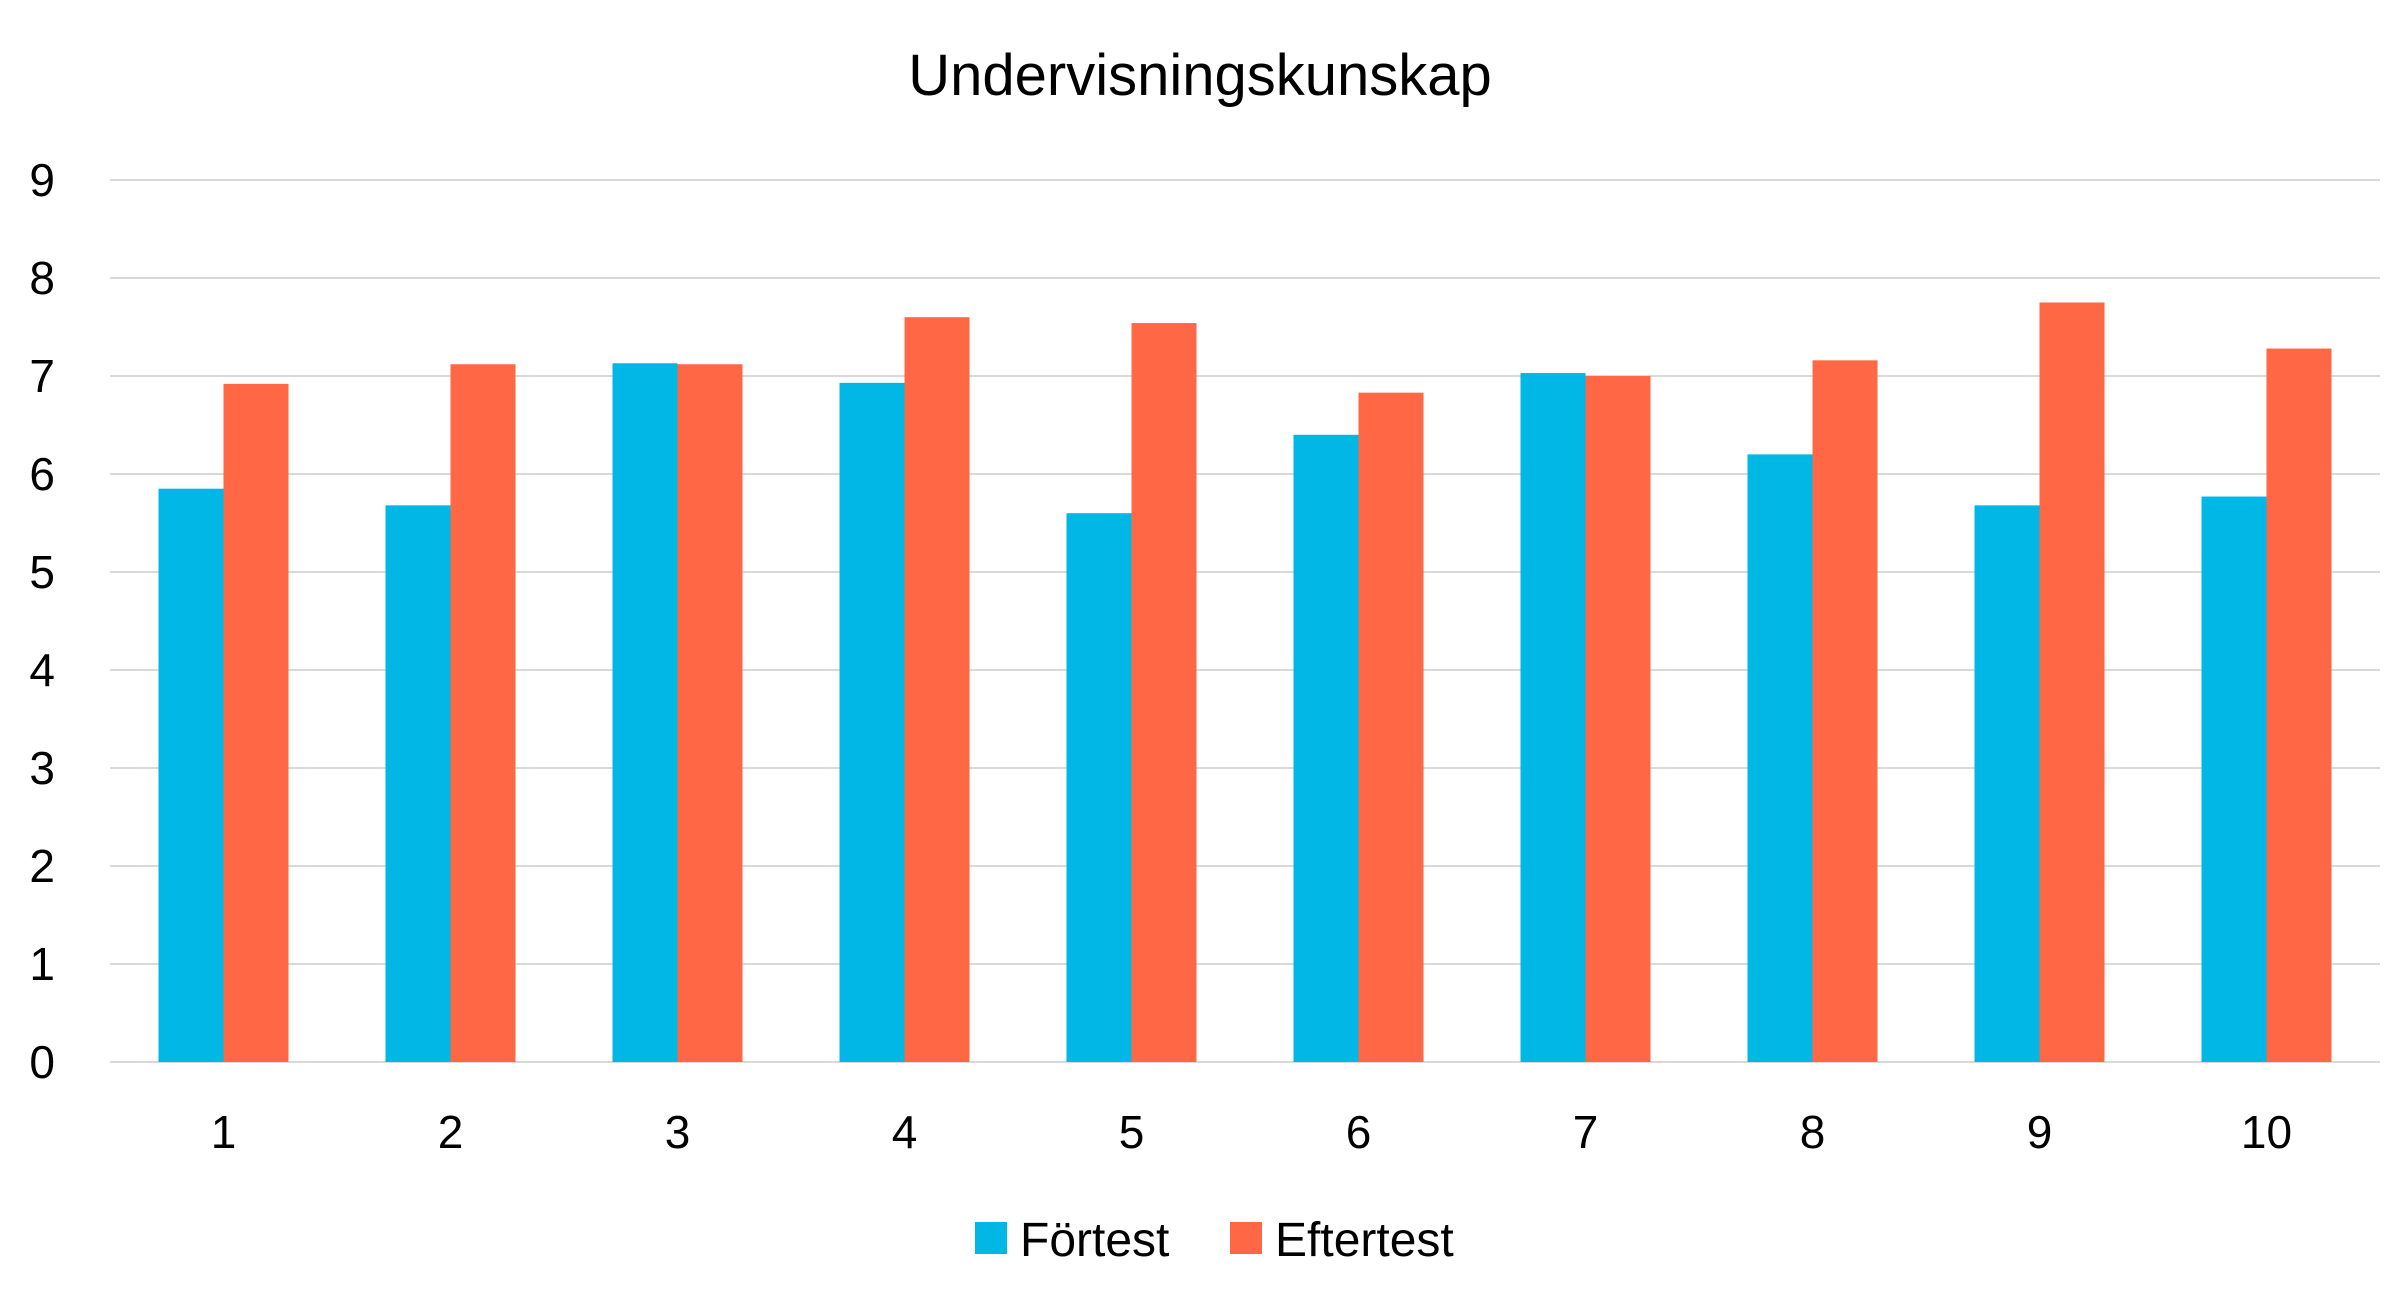  What do you see at coordinates (451, 1132) in the screenshot?
I see `x-tick-label: 2` at bounding box center [451, 1132].